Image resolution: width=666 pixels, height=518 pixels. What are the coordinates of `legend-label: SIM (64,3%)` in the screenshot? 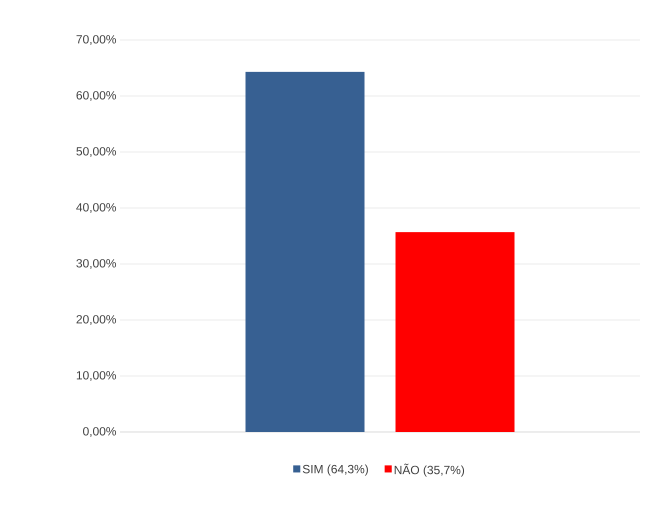 It's located at (335, 470).